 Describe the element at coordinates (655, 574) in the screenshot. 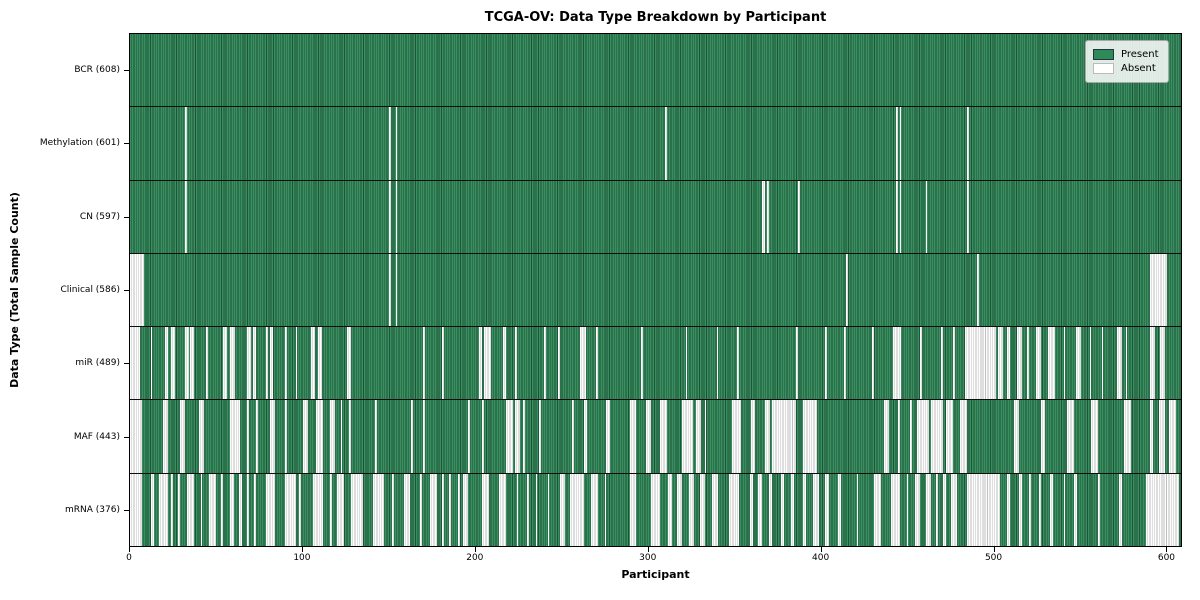

I see `x-axis-label: Participant` at that location.